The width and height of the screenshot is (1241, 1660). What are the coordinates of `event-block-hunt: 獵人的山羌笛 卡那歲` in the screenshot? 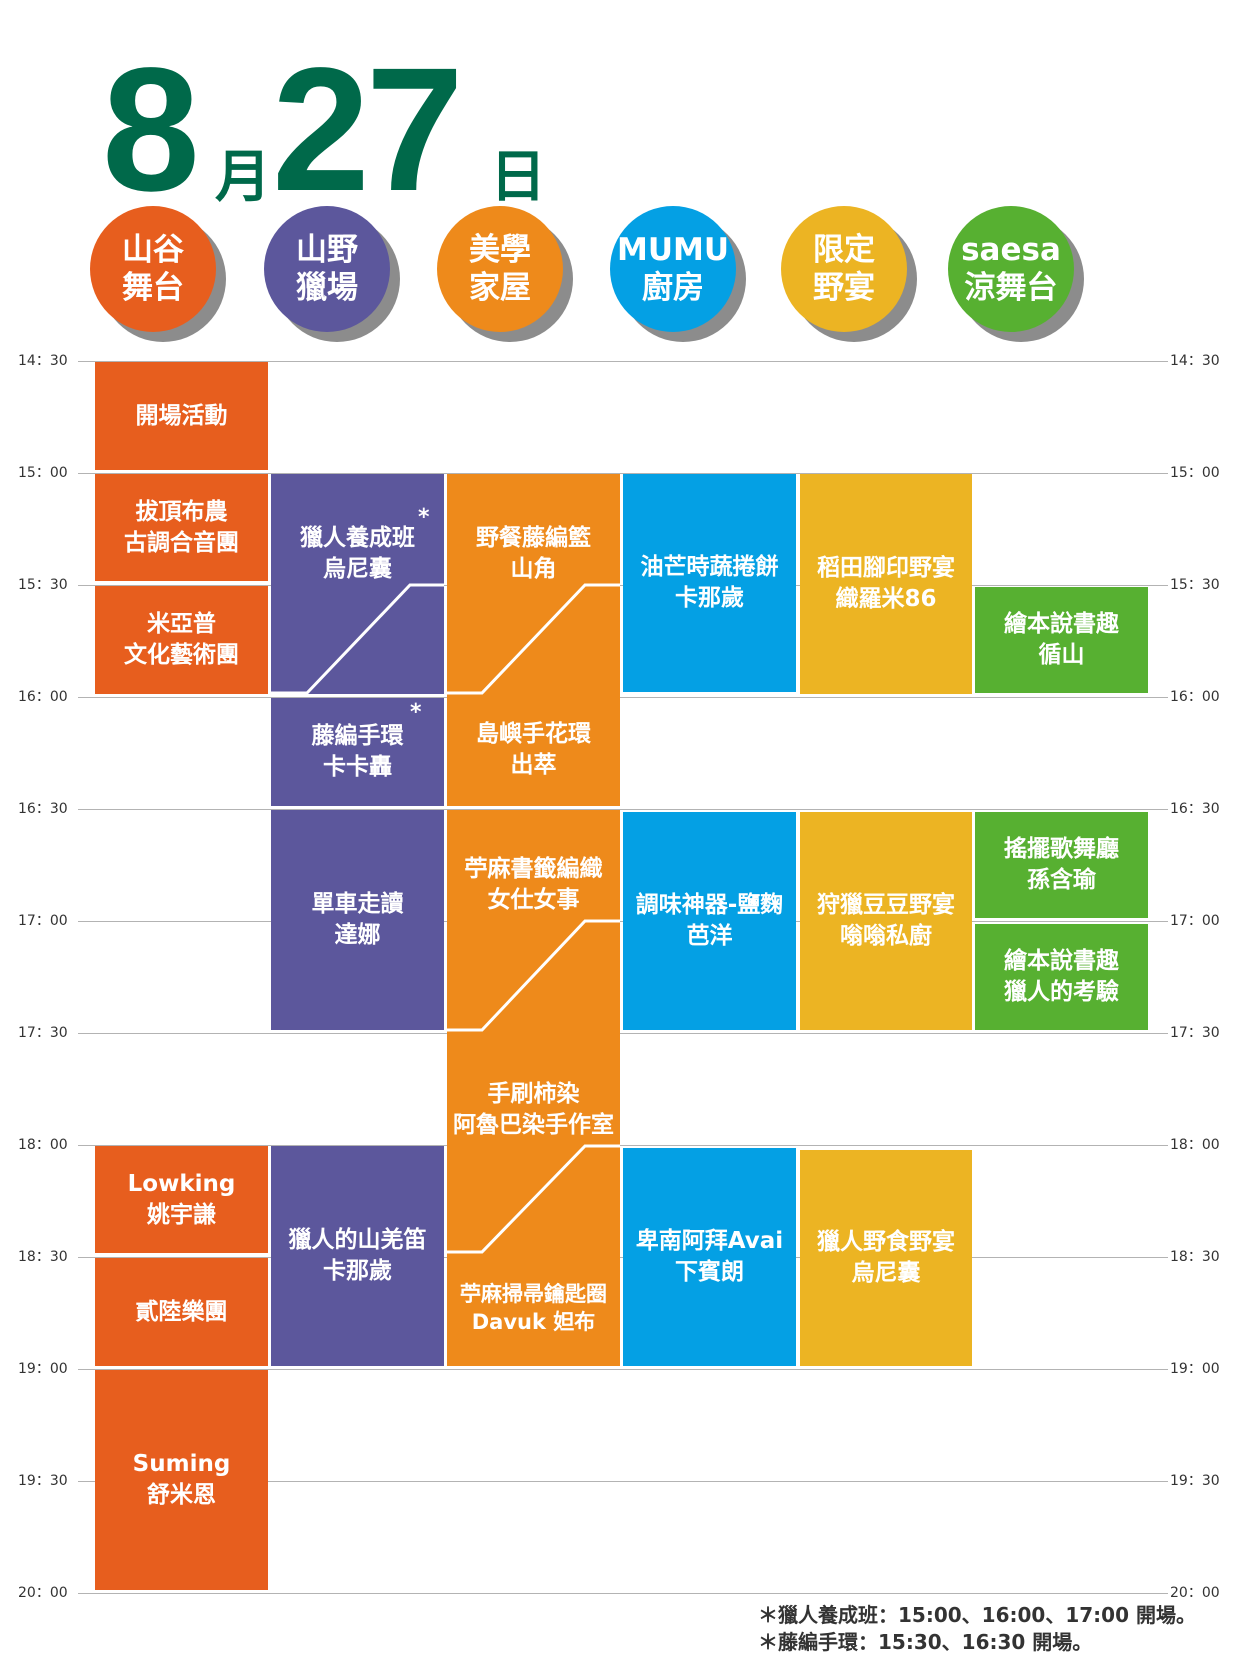 It's located at (357, 1256).